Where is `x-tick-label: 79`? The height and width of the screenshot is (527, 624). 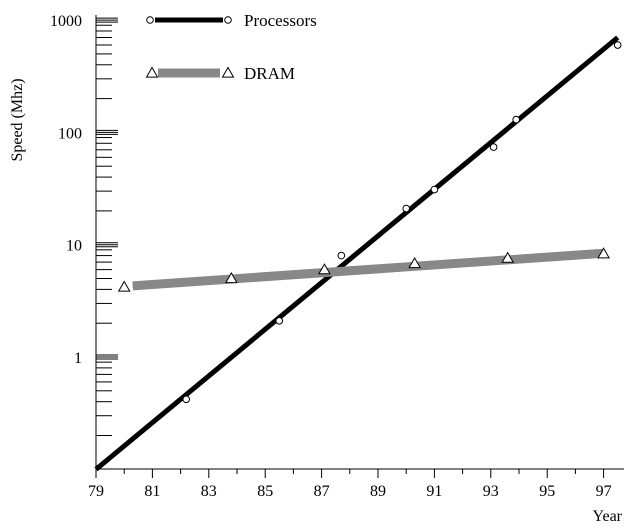
x-tick-label: 79 is located at coordinates (96, 491).